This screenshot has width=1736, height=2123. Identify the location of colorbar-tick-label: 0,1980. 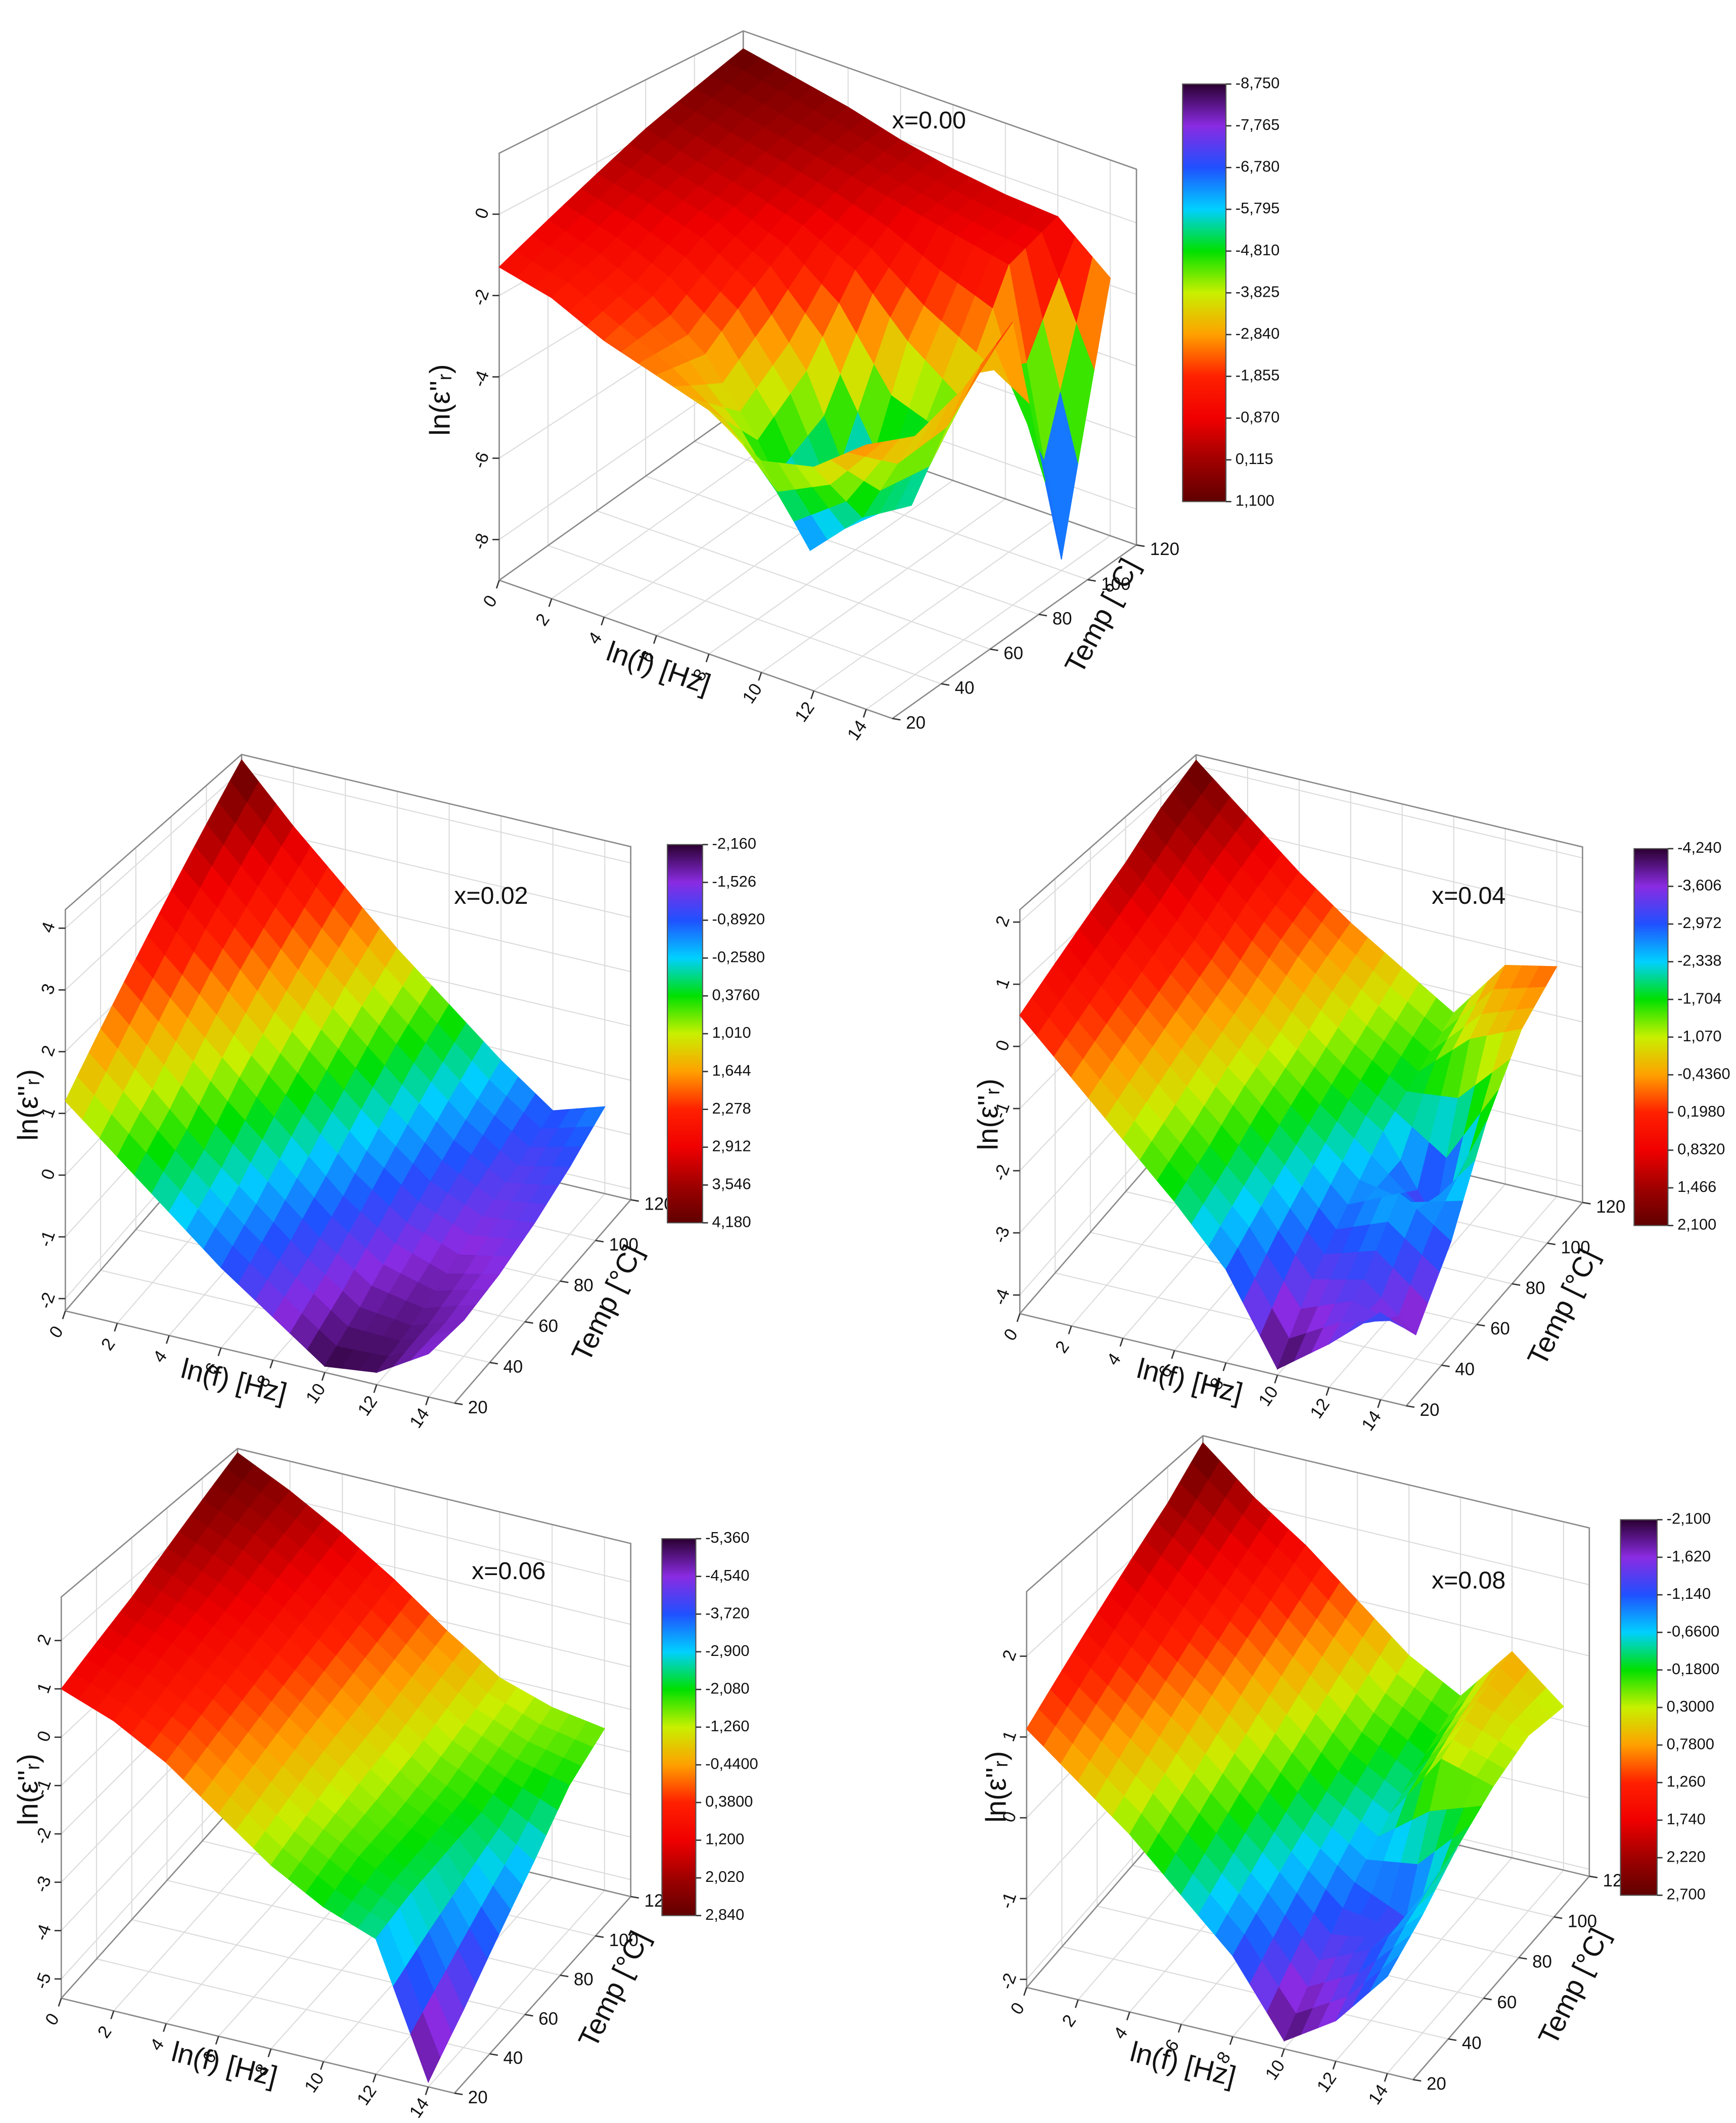
(1701, 1111).